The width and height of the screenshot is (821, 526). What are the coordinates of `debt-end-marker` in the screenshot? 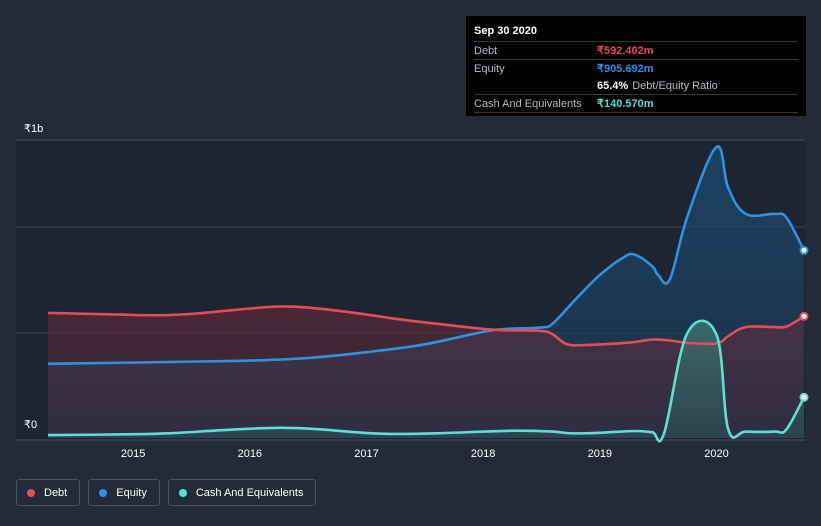 It's located at (804, 316).